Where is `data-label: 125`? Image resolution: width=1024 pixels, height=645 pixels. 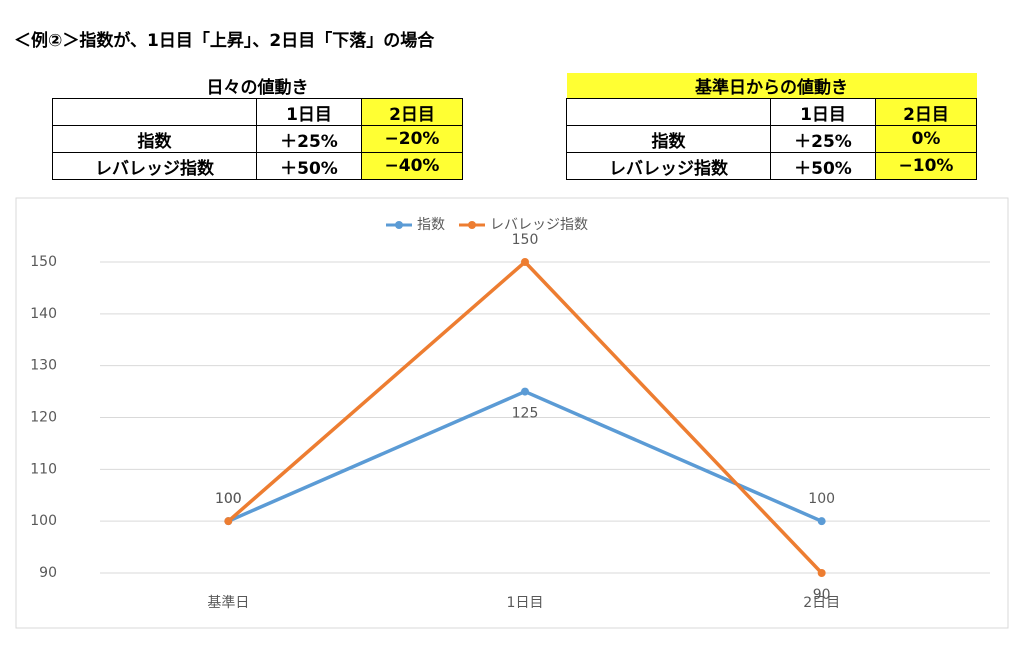
data-label: 125 is located at coordinates (525, 414).